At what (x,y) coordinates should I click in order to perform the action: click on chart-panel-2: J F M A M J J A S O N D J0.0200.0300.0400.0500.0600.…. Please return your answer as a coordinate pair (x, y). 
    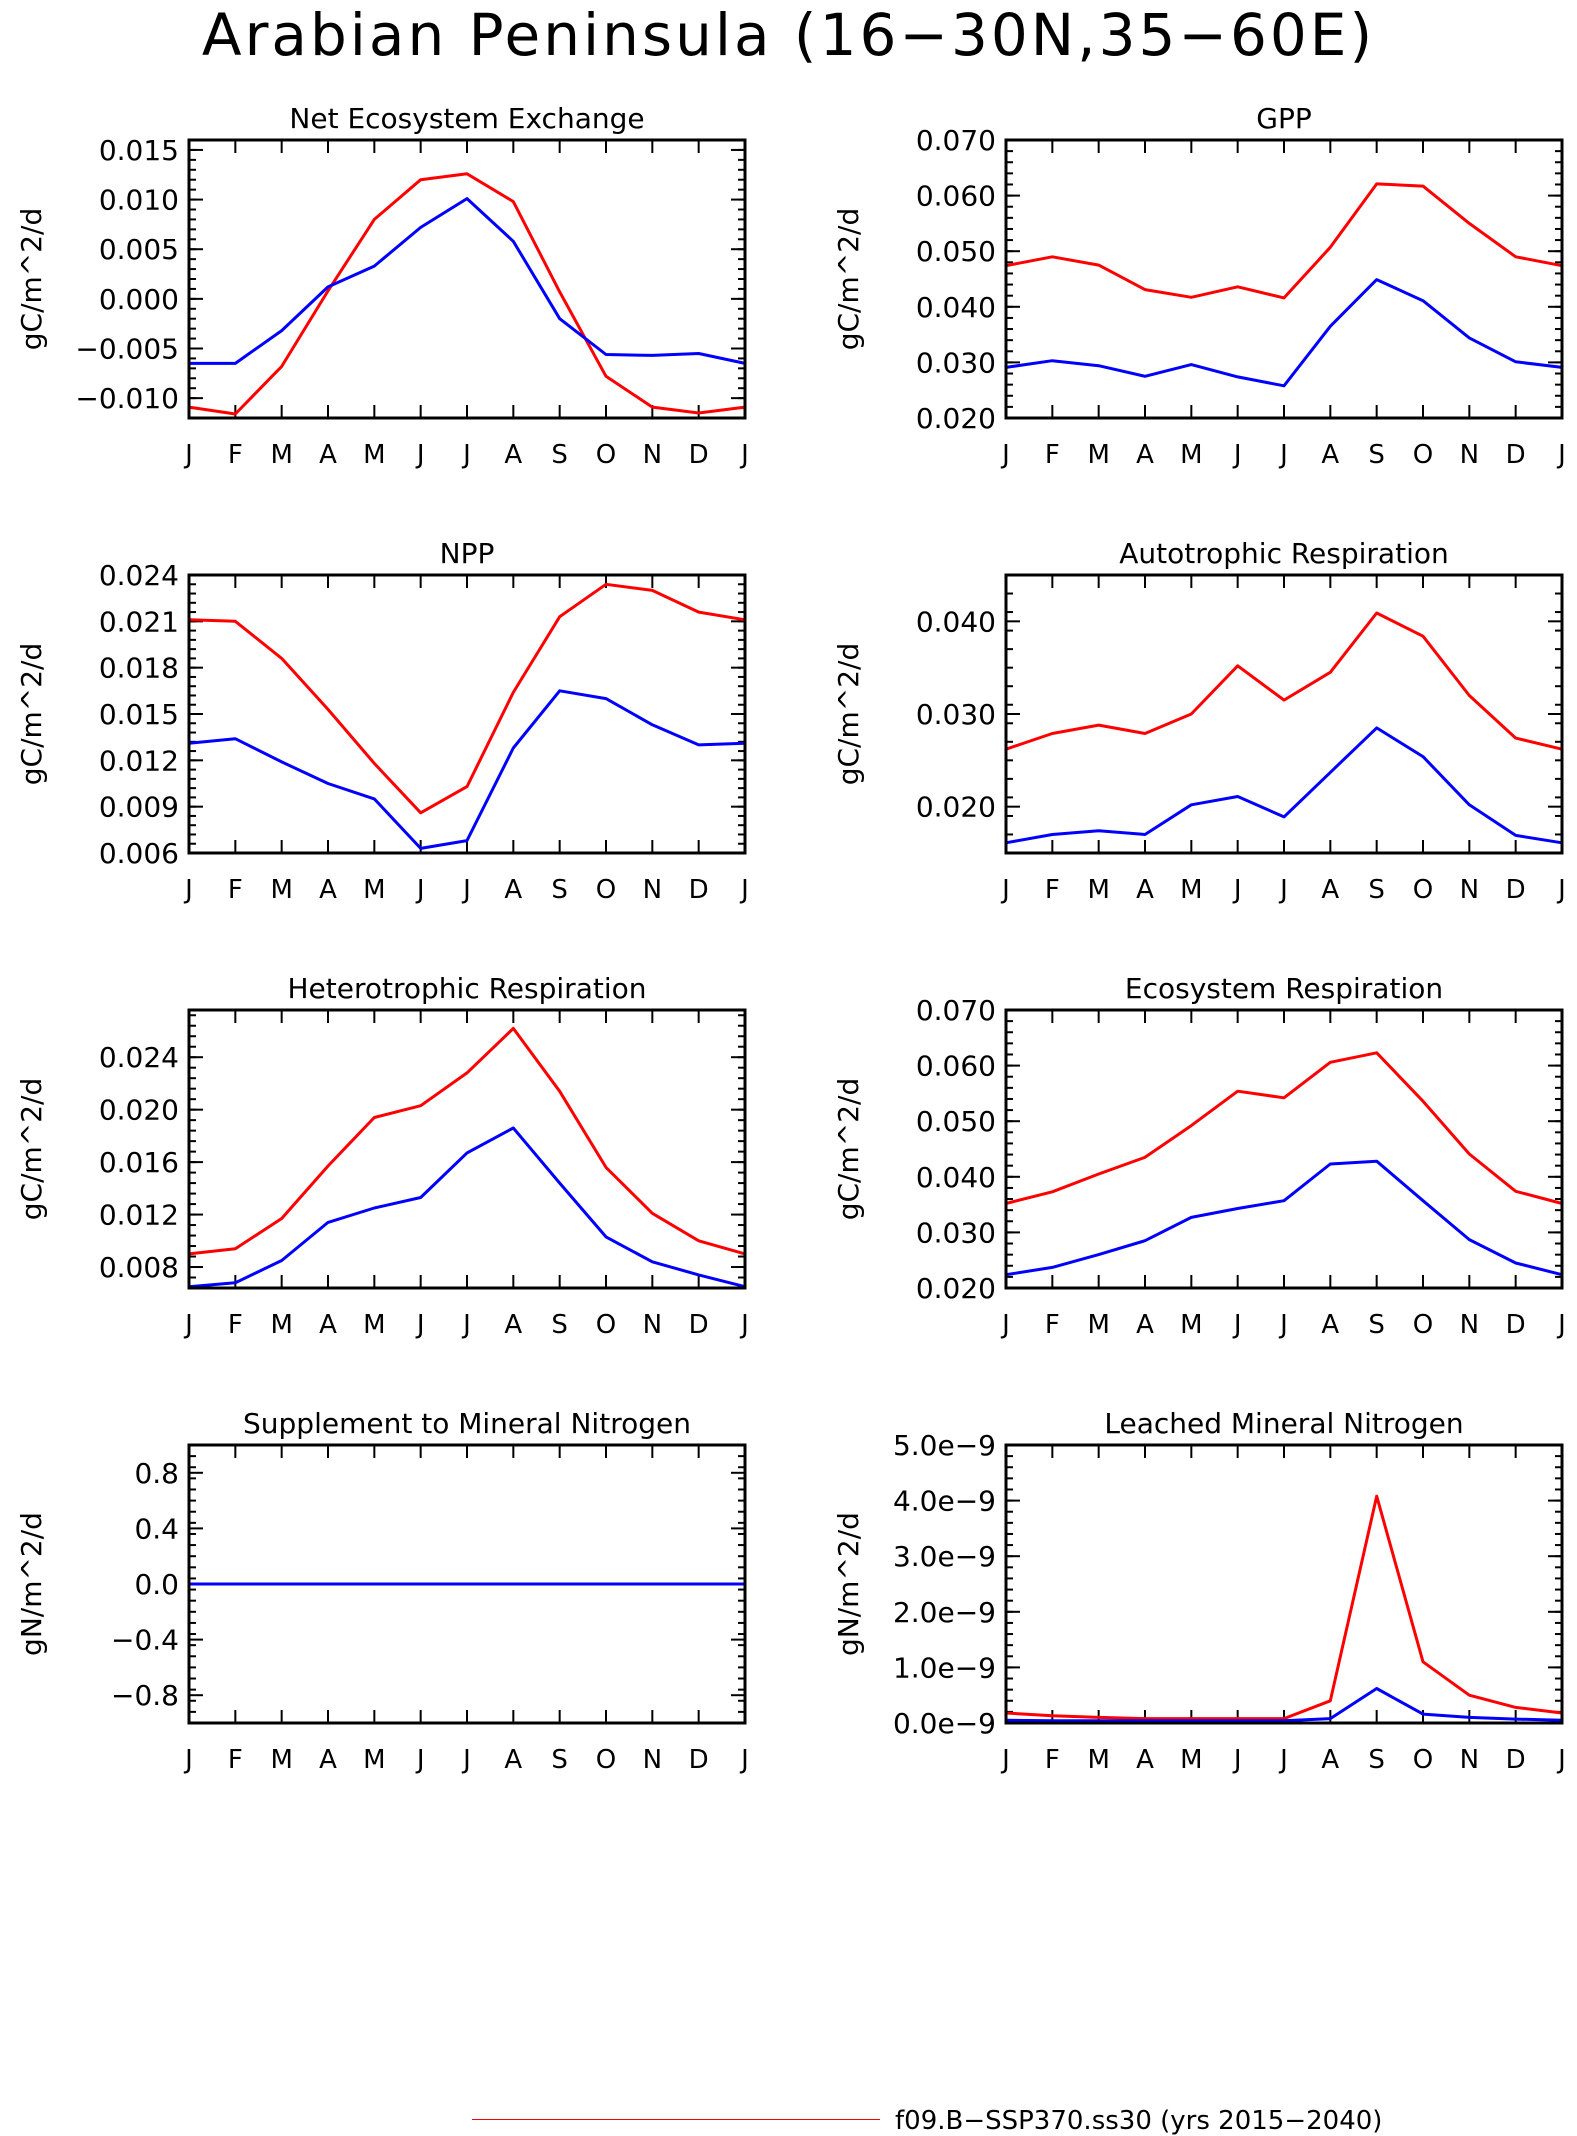
    Looking at the image, I should click on (1199, 286).